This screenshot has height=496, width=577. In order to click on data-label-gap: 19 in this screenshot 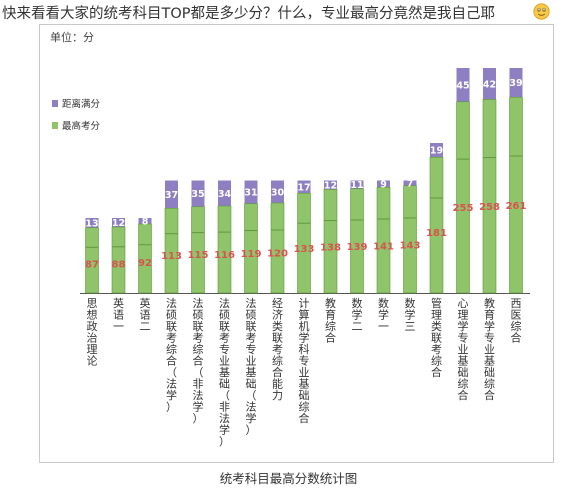, I will do `click(436, 151)`.